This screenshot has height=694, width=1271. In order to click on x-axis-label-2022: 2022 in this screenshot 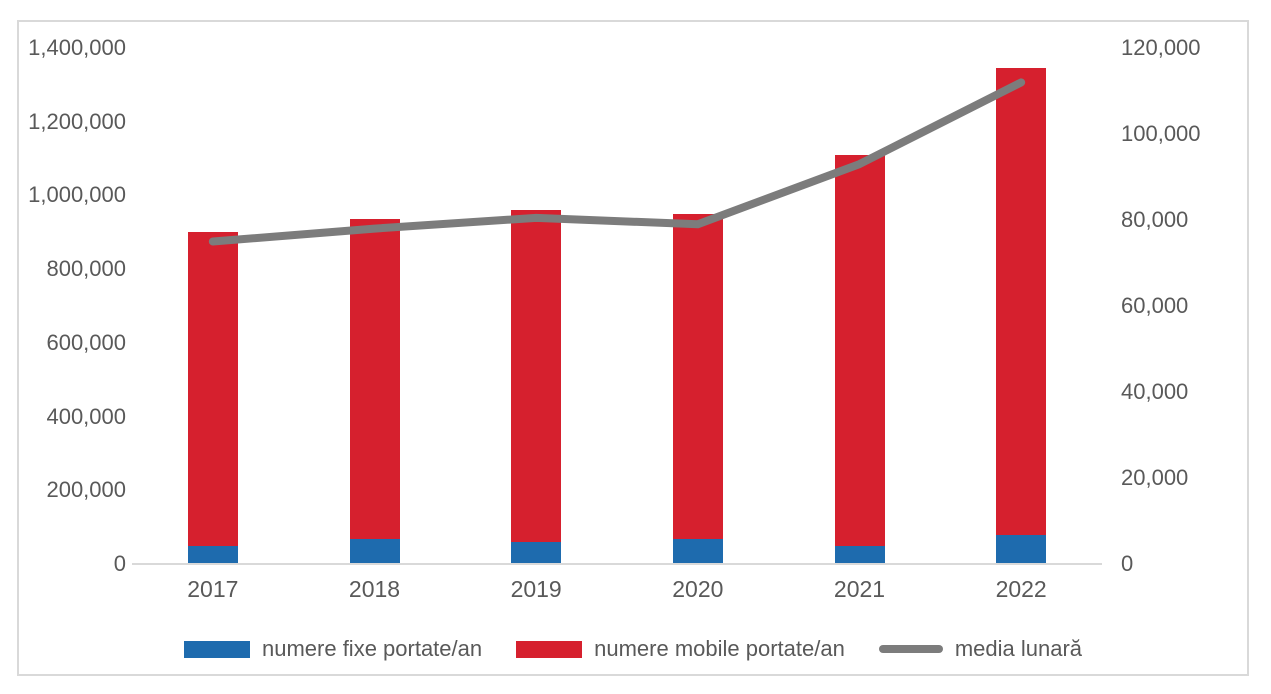, I will do `click(1021, 589)`.